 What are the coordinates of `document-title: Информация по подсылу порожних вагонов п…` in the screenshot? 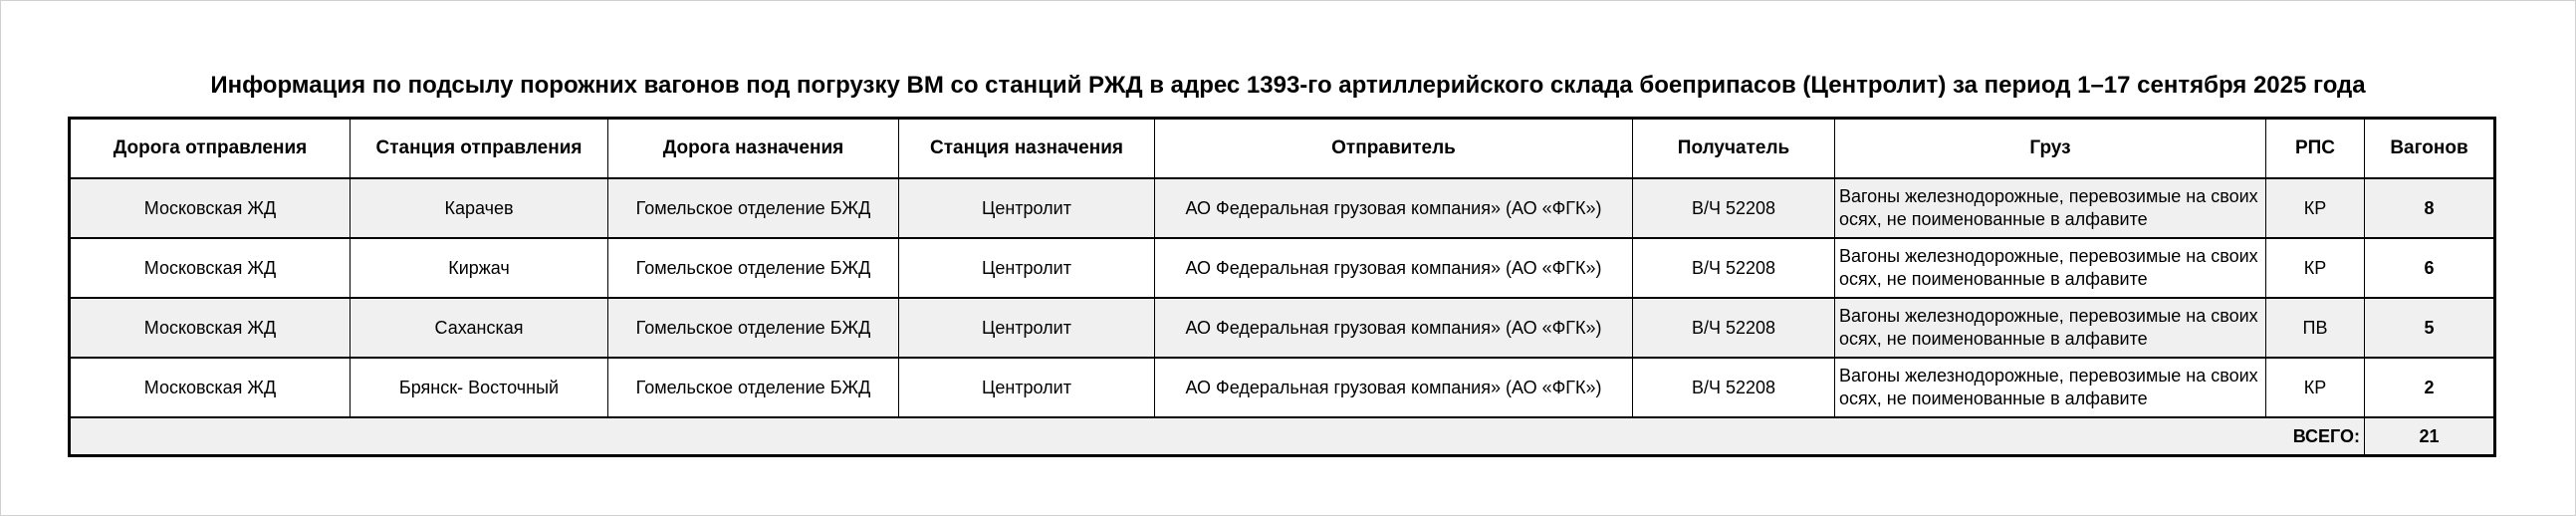 It's located at (1288, 85).